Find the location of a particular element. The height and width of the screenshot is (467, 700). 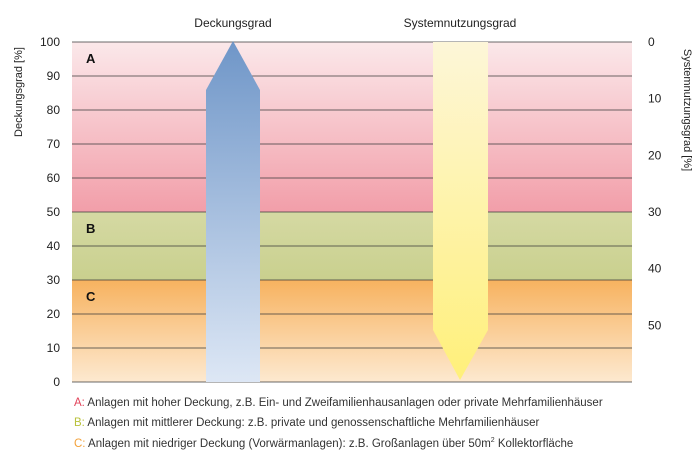

right-tick-label: 30 is located at coordinates (655, 212).